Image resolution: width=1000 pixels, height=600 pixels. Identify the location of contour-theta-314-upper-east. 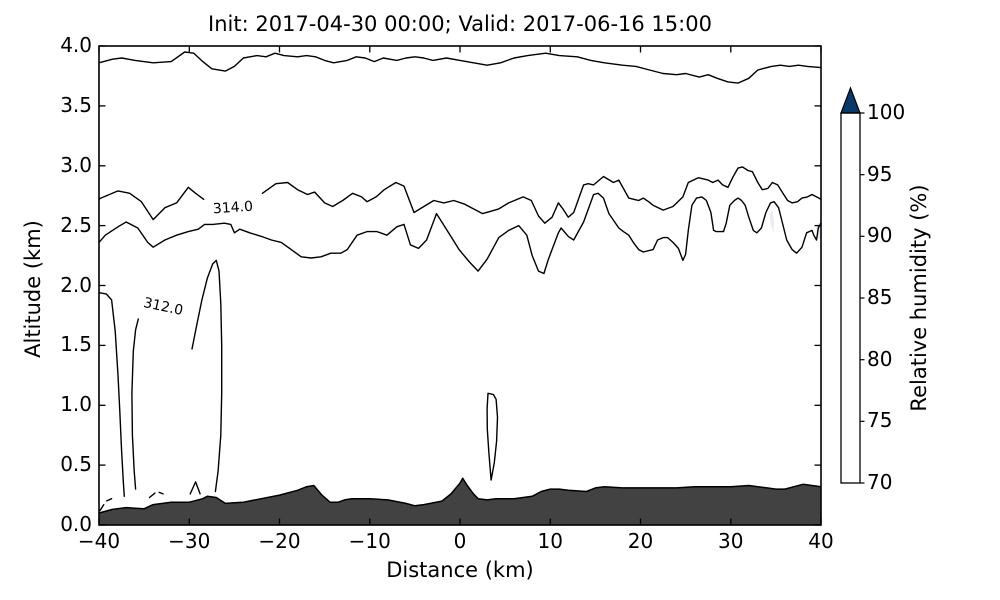
(541, 195).